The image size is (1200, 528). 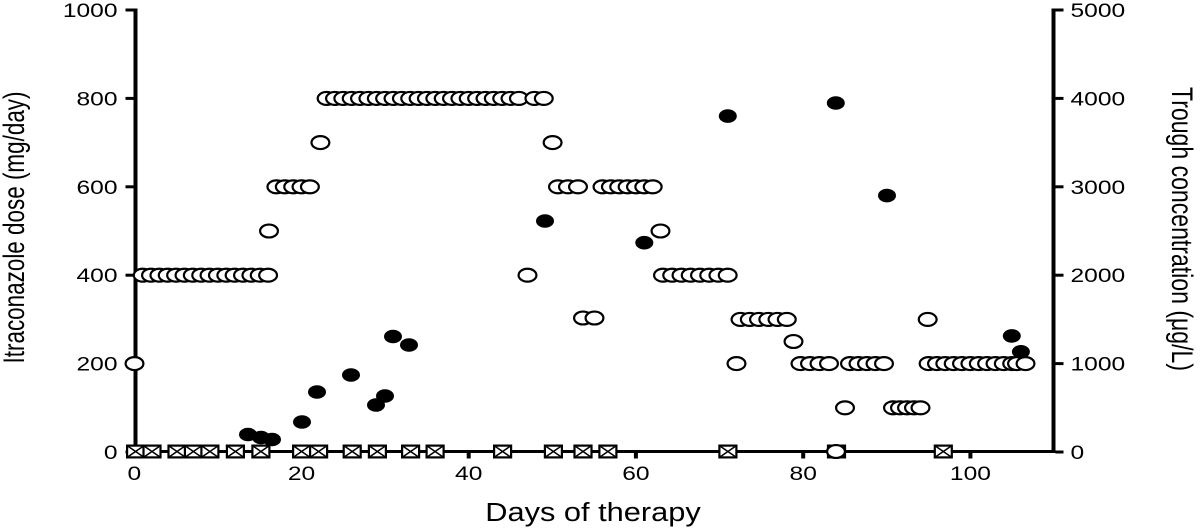 What do you see at coordinates (1098, 276) in the screenshot?
I see `svg-text: 2000` at bounding box center [1098, 276].